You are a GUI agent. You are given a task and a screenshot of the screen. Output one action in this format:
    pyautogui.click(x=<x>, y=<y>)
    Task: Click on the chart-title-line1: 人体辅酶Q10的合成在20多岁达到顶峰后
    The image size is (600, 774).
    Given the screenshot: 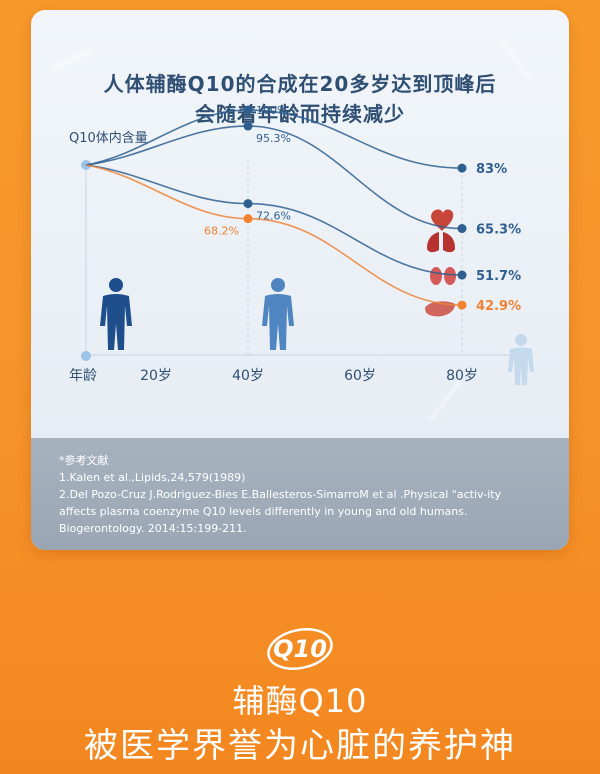 What is the action you would take?
    pyautogui.click(x=300, y=84)
    